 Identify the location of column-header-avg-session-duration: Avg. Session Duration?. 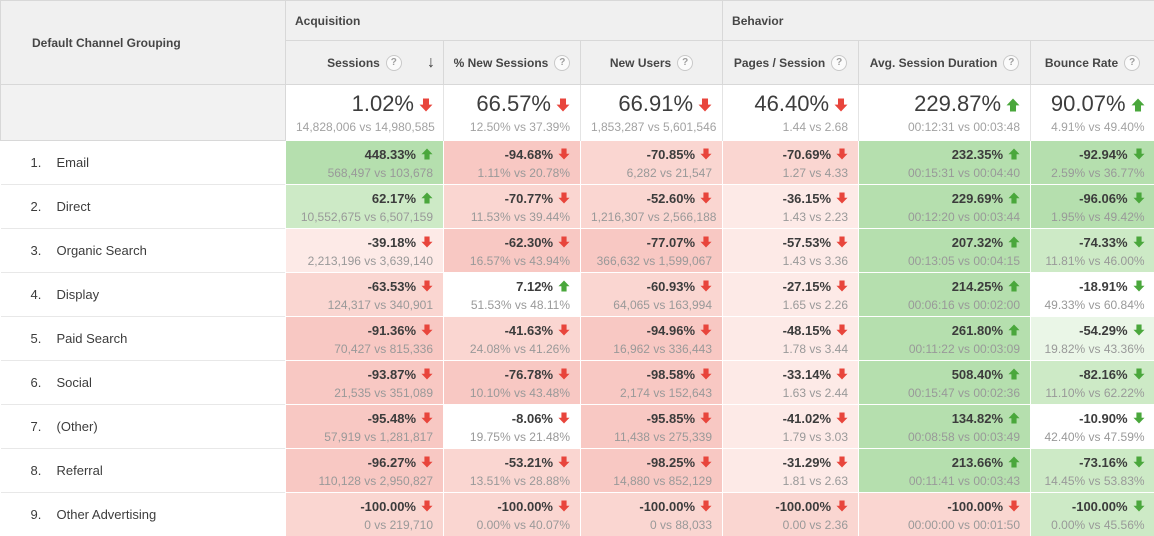
(945, 63).